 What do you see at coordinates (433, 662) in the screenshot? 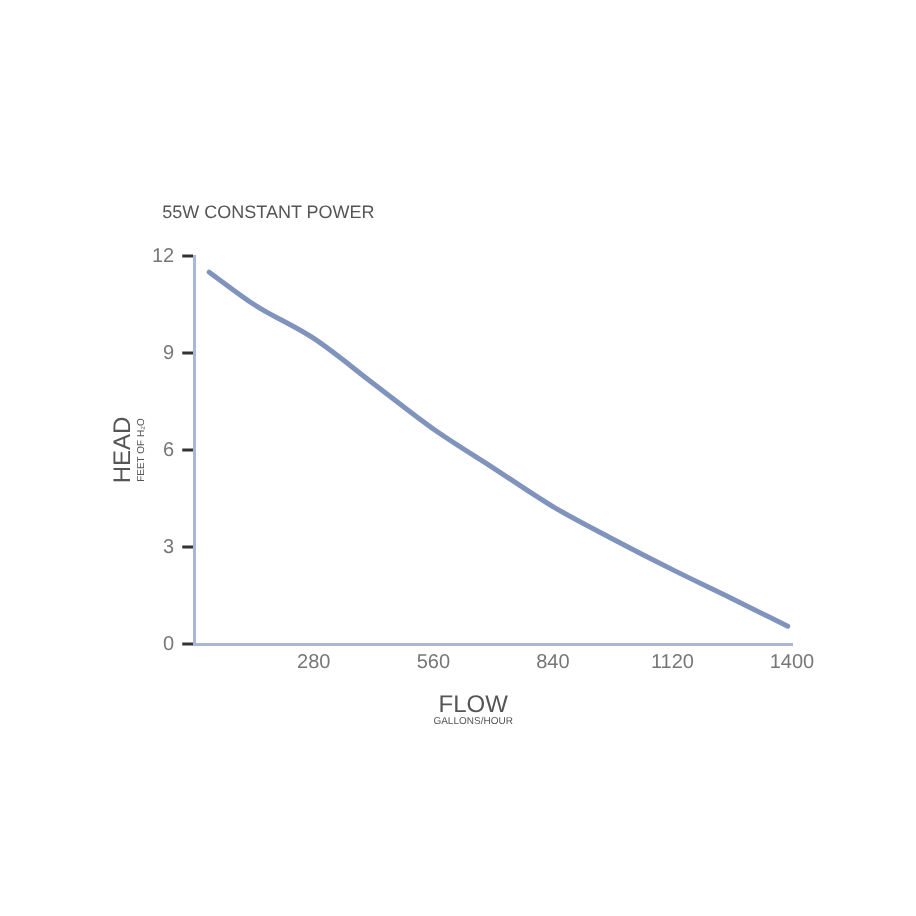
I see `x-tick-label: 560` at bounding box center [433, 662].